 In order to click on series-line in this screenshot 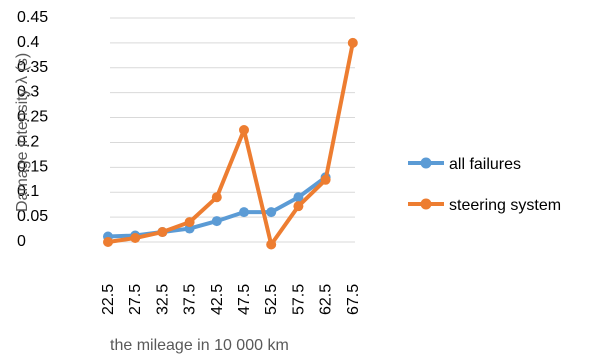, I will do `click(217, 207)`.